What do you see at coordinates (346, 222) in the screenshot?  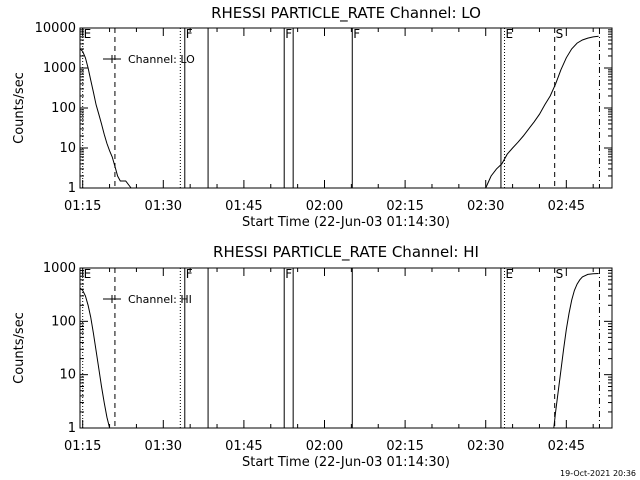 I see `panel1-x-axis-label: Start Time (22-Jun-03 01:14:30)` at bounding box center [346, 222].